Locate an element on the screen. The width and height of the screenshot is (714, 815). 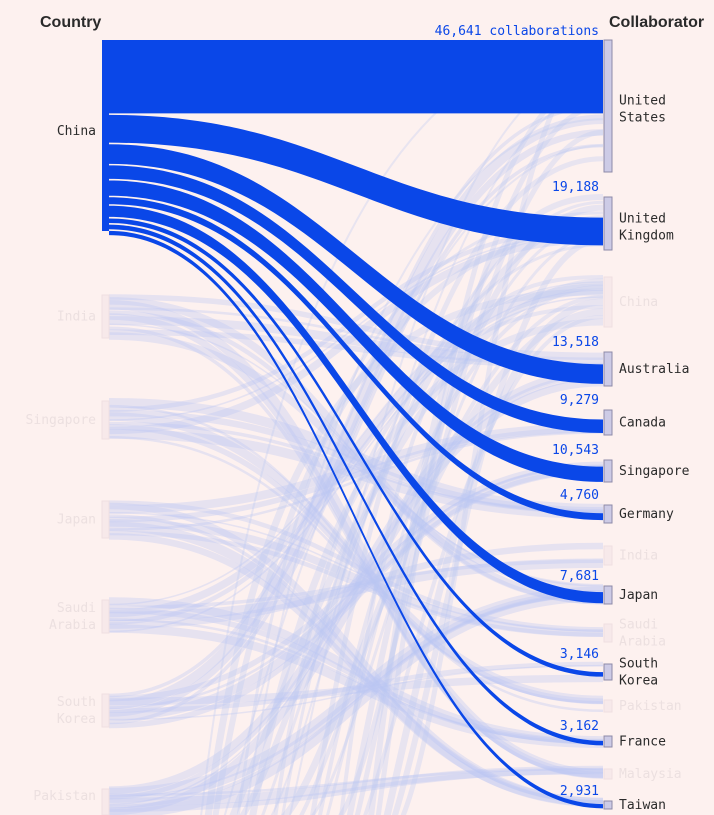
target-node-france is located at coordinates (608, 741).